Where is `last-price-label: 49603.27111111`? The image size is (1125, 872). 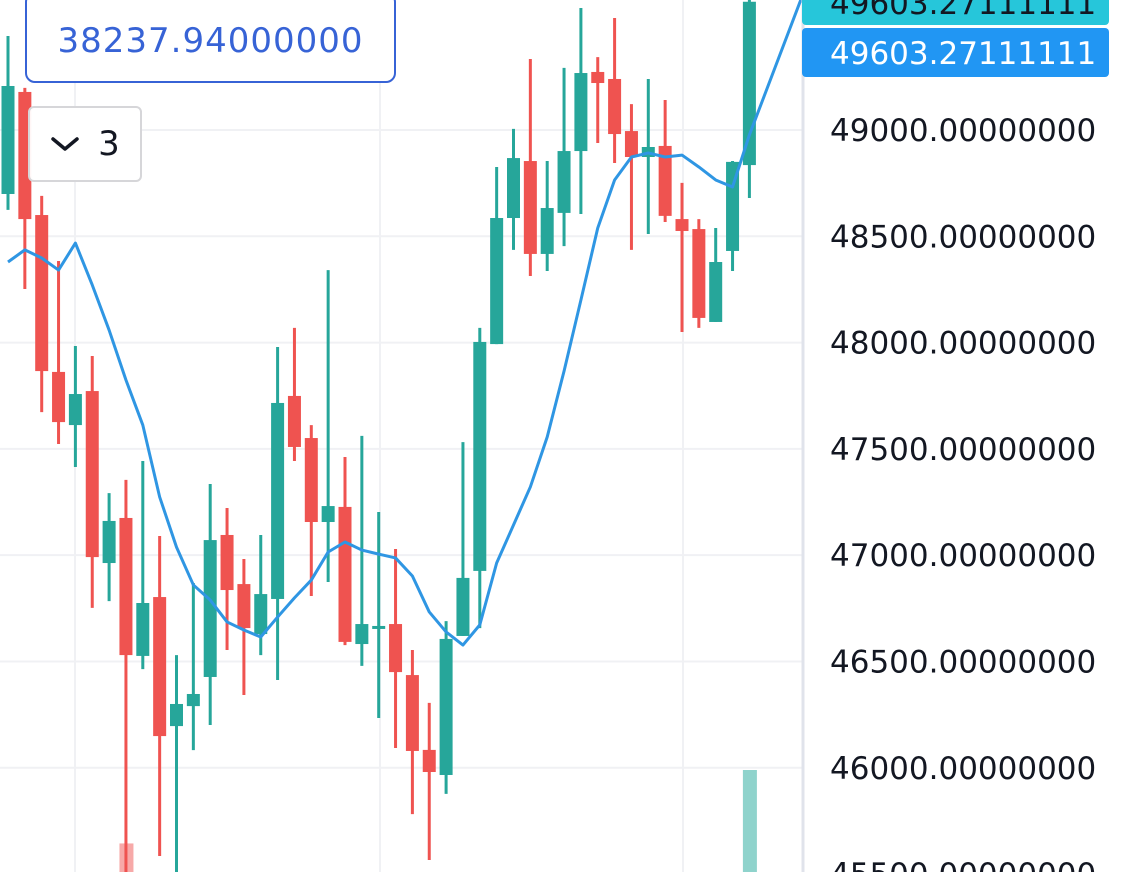 last-price-label: 49603.27111111 is located at coordinates (963, 54).